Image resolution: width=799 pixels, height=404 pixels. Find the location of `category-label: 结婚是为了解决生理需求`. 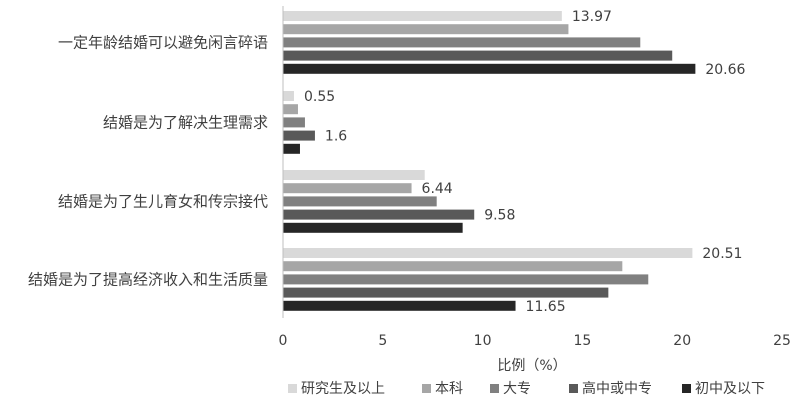

category-label: 结婚是为了解决生理需求 is located at coordinates (185, 122).